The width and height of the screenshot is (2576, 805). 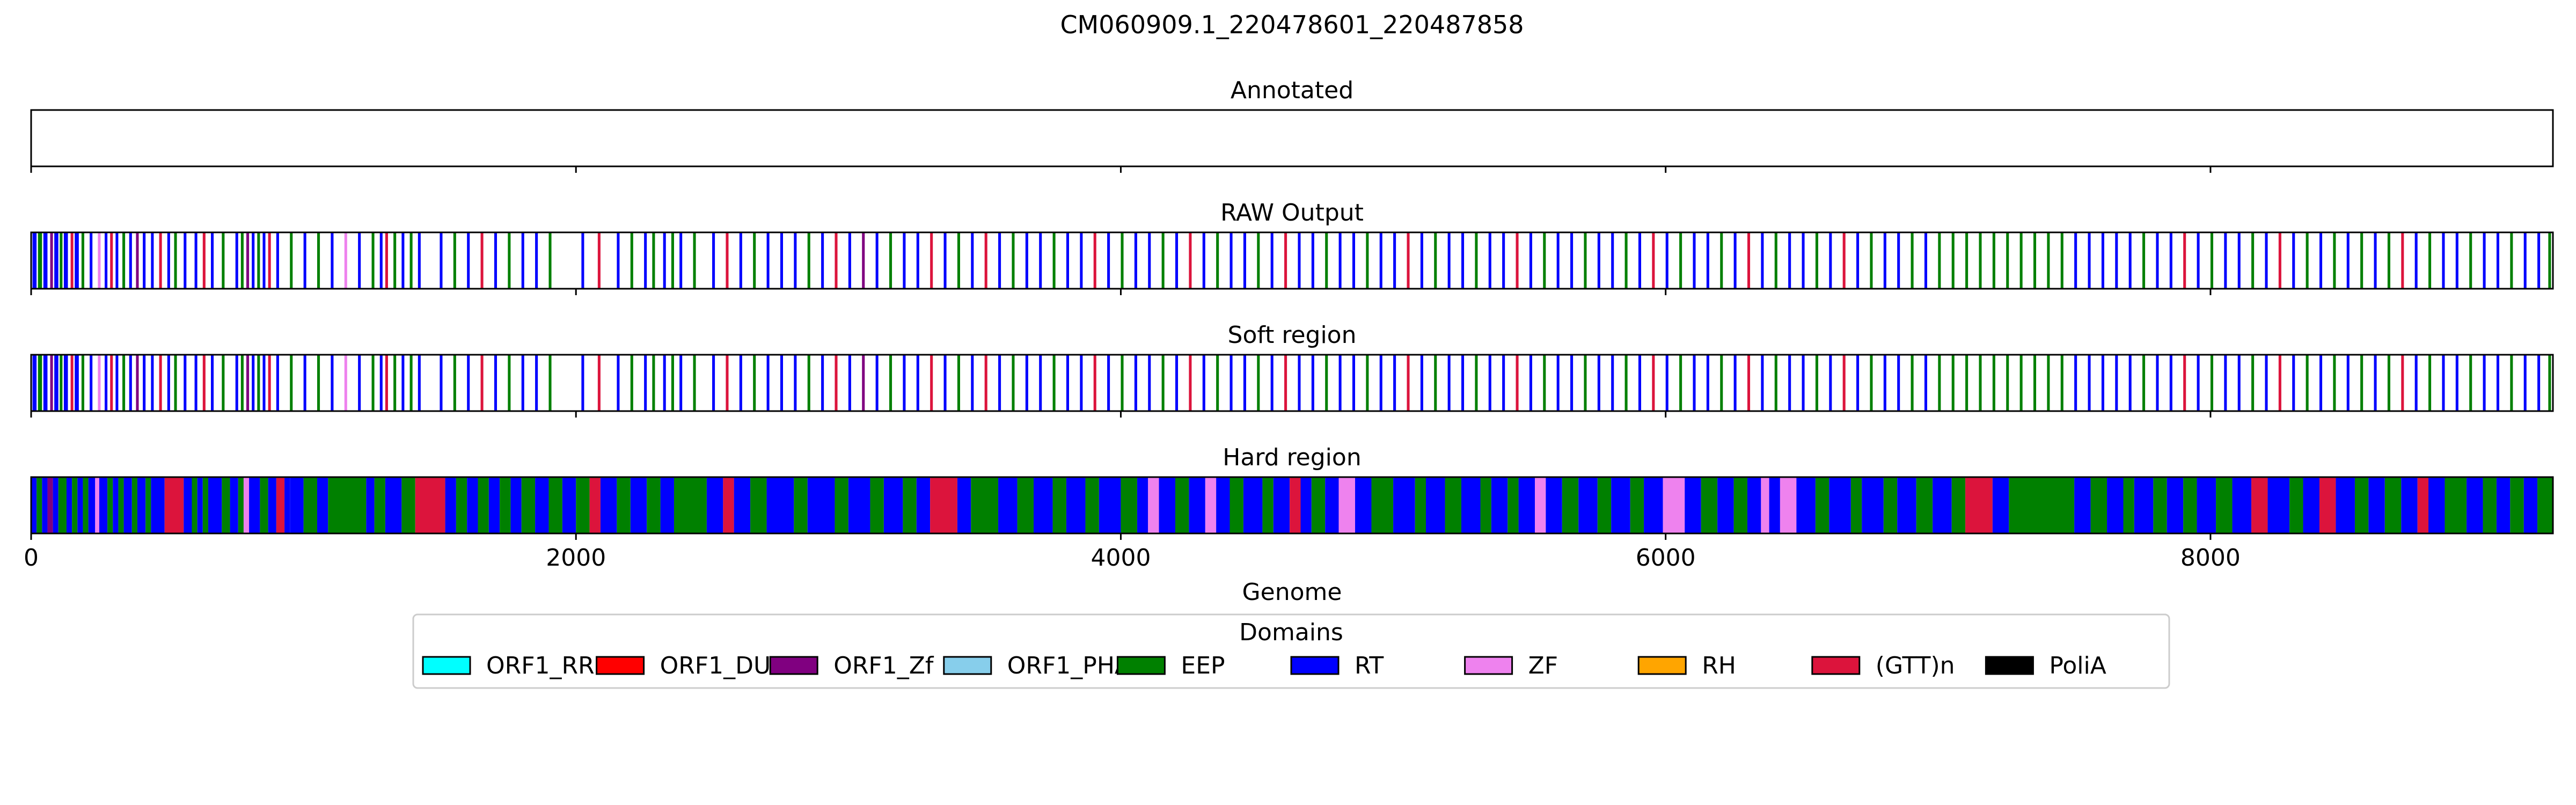 I want to click on legend-entry-label: ORF1_RRM, so click(x=550, y=665).